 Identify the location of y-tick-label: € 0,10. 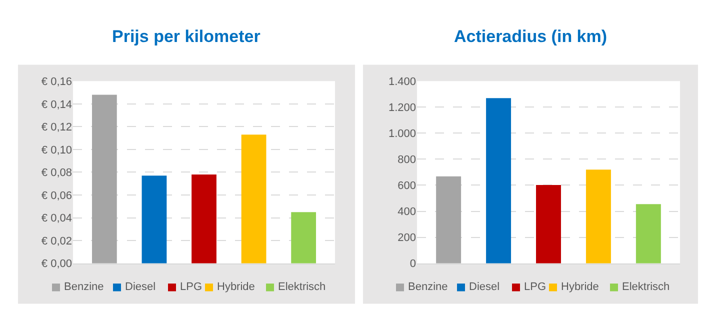
(56, 150).